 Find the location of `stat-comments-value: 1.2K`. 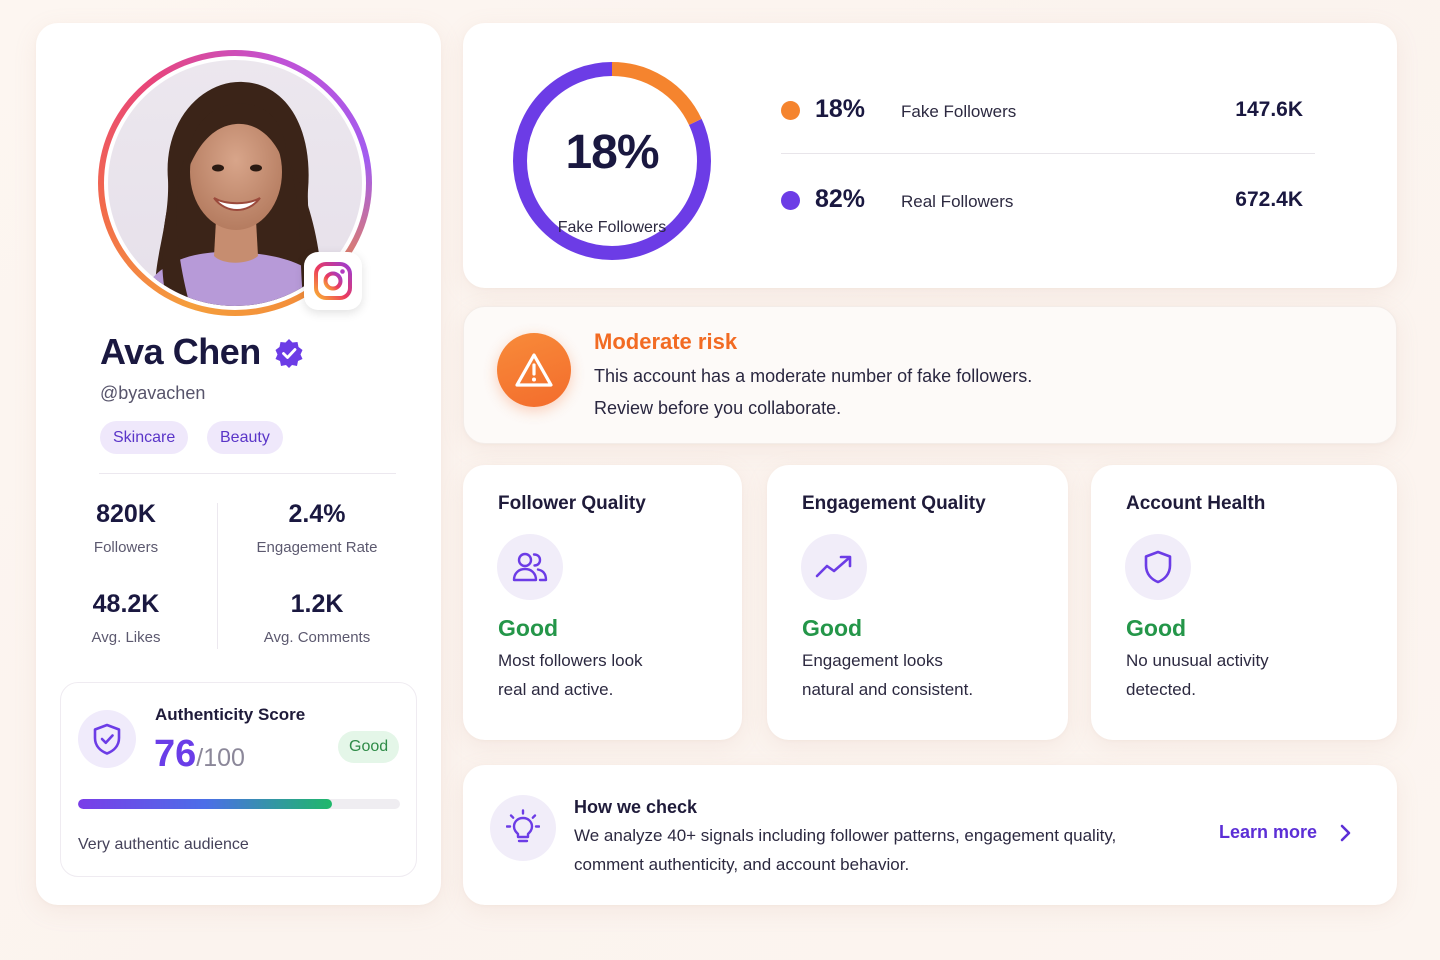

stat-comments-value: 1.2K is located at coordinates (317, 604).